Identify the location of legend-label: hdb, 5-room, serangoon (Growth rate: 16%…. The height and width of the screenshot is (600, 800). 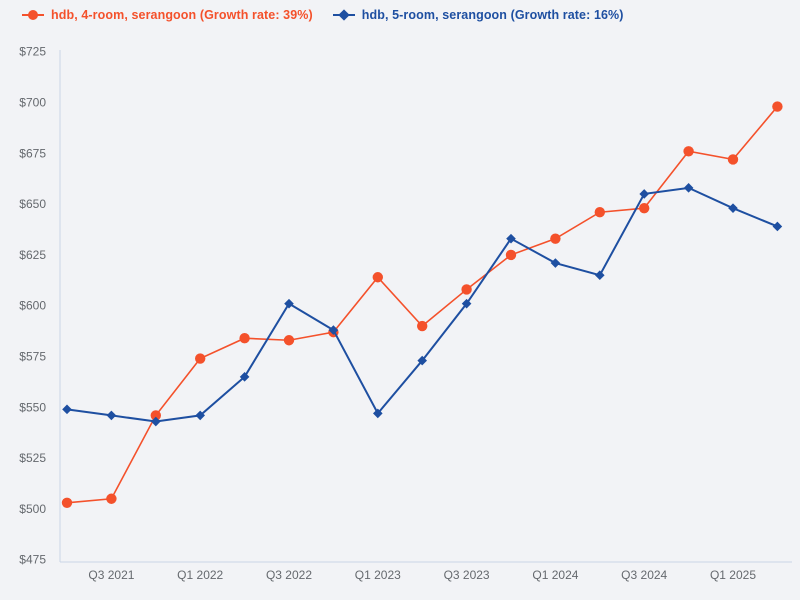
(492, 15).